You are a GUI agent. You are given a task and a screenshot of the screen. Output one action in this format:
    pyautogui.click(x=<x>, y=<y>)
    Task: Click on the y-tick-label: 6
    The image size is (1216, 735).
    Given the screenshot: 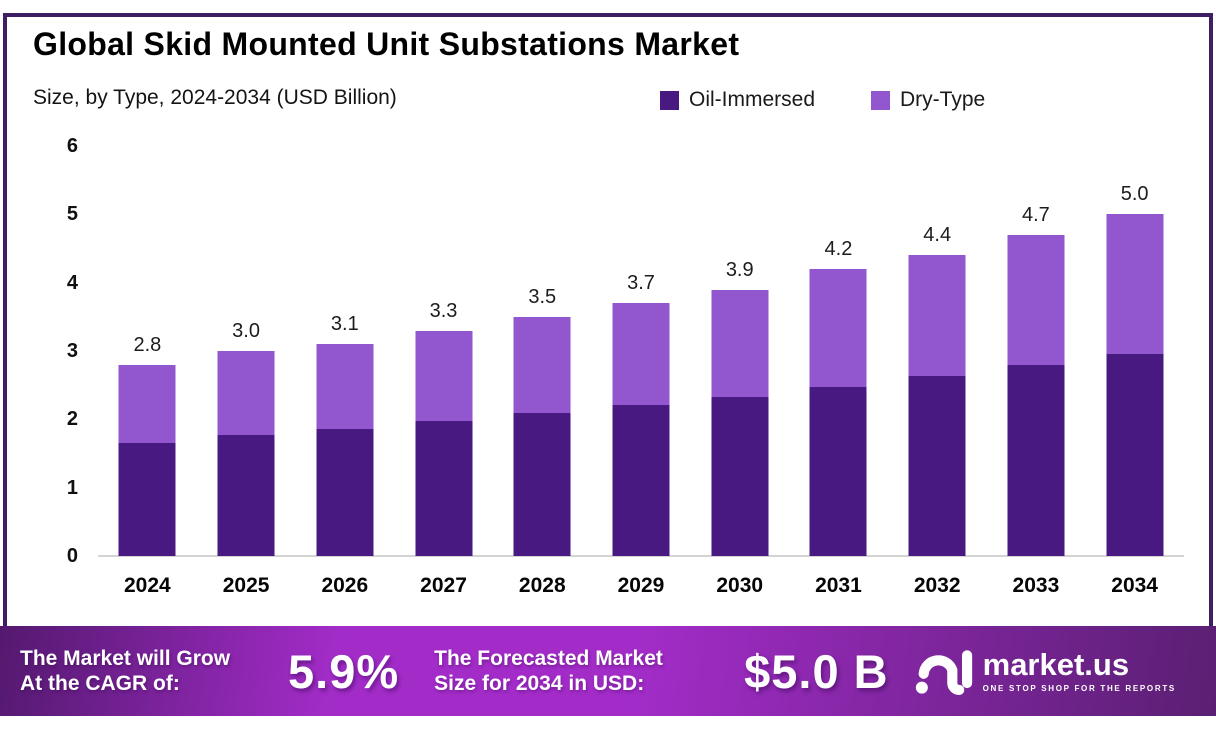 What is the action you would take?
    pyautogui.click(x=72, y=146)
    